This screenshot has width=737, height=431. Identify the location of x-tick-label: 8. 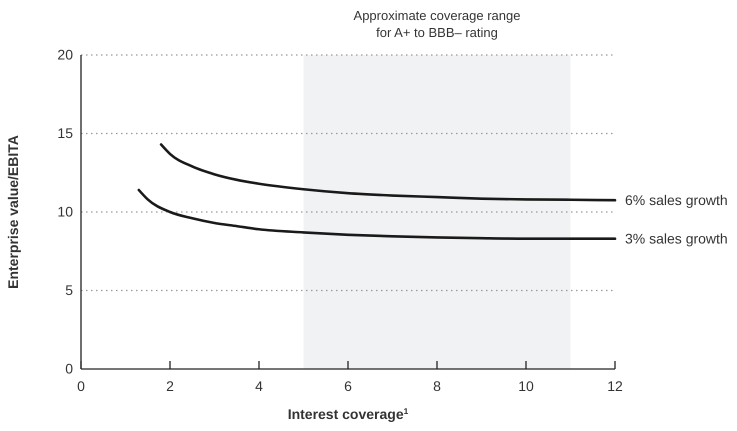
(437, 386).